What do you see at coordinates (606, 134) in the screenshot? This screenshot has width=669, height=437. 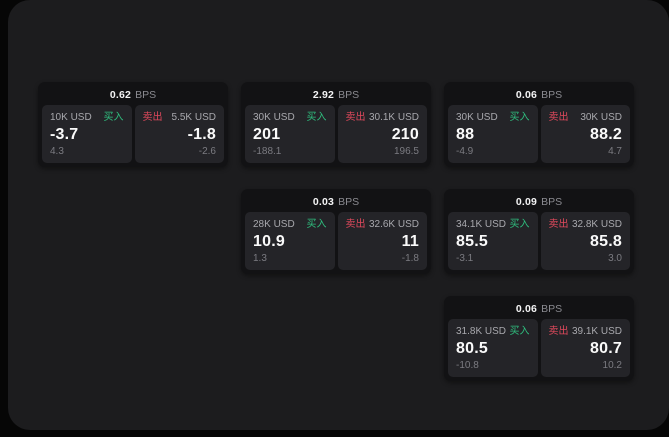 I see `sell-price: 88.2` at bounding box center [606, 134].